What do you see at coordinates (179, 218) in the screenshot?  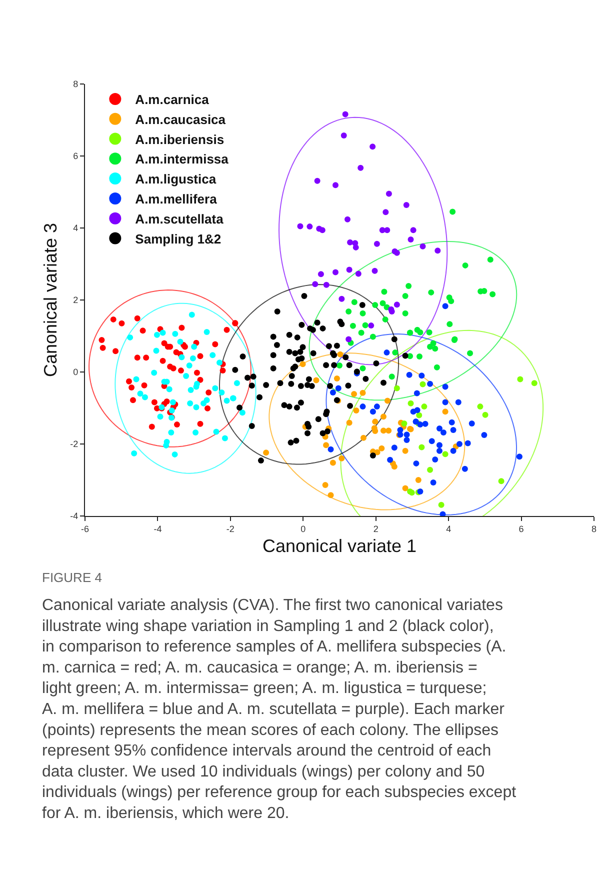 I see `legend-label: A.m.scutellata` at bounding box center [179, 218].